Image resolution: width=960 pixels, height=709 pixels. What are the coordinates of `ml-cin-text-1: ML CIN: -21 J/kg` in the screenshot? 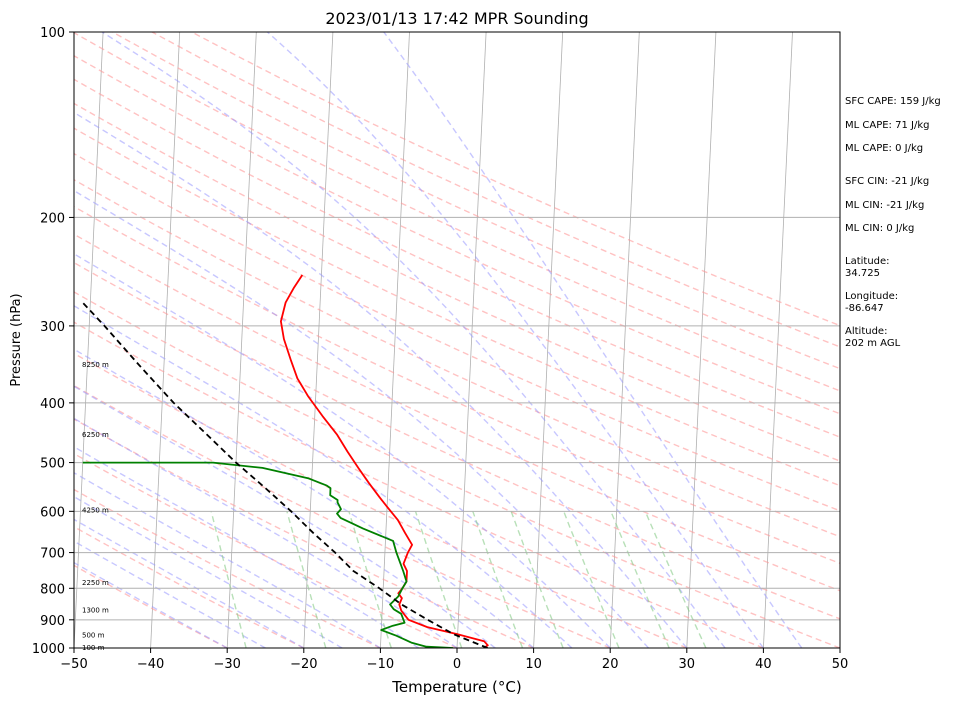 It's located at (884, 205).